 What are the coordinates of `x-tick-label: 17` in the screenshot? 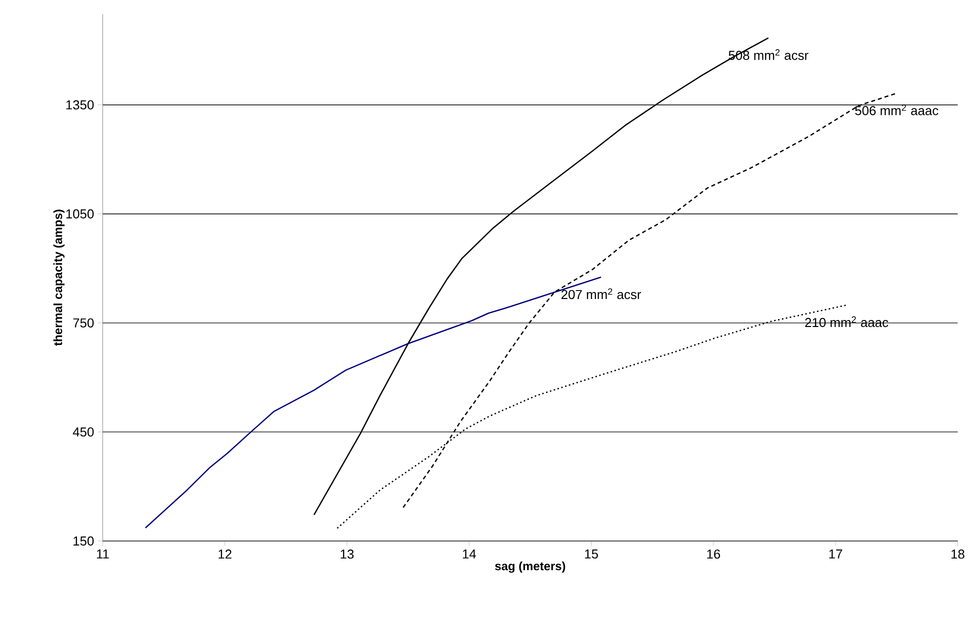 It's located at (835, 554).